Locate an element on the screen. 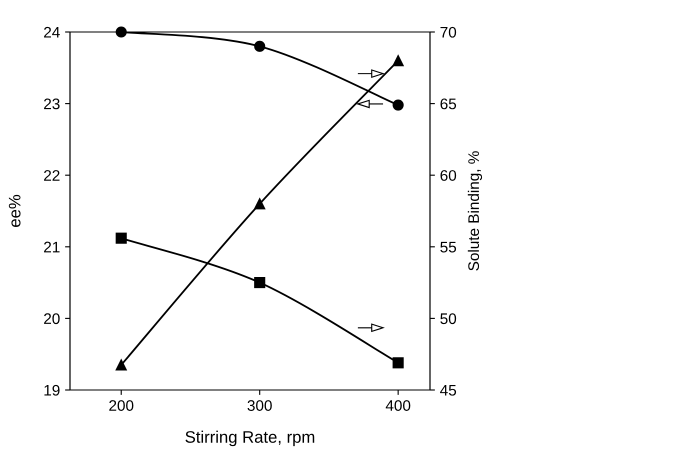 The width and height of the screenshot is (676, 454). y-tick-label: 21 is located at coordinates (52, 247).